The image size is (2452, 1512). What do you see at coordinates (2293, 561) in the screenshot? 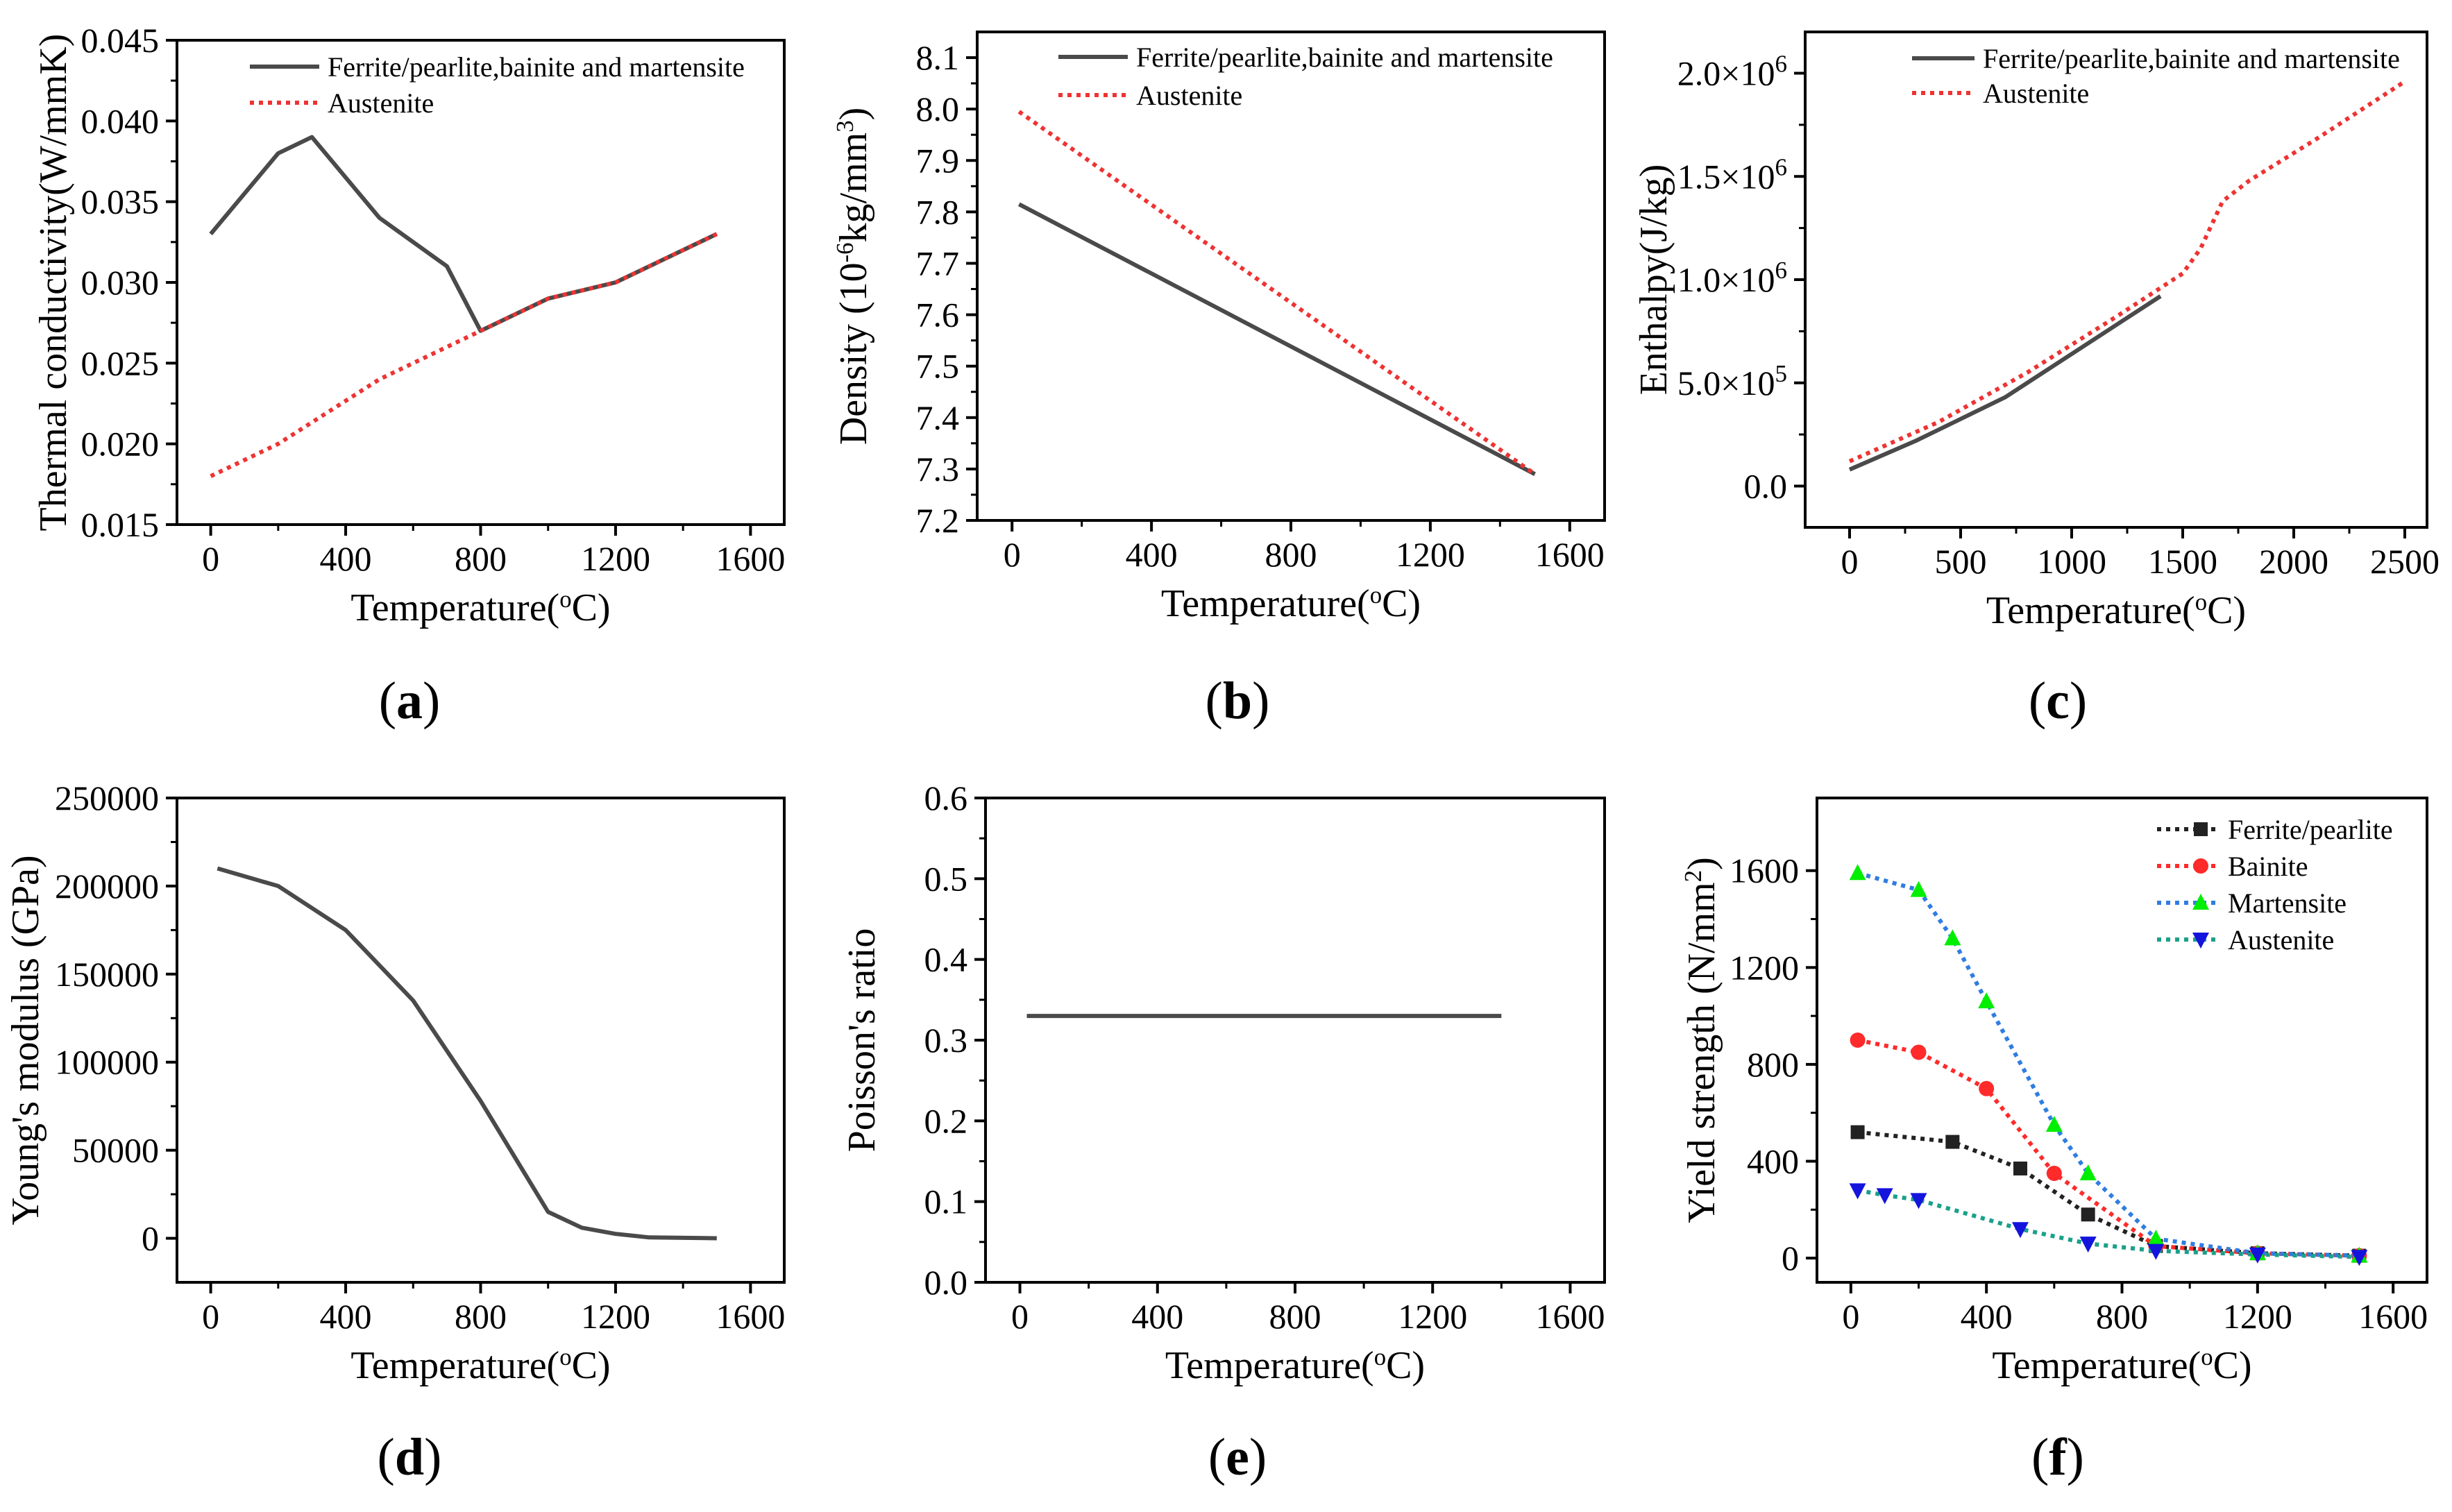
I see `x-tick-label: 2000` at bounding box center [2293, 561].